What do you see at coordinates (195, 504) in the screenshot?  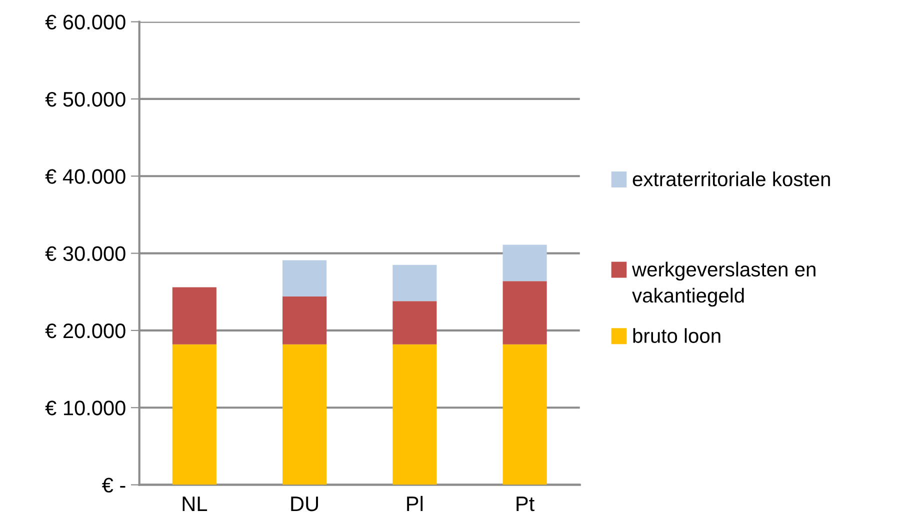 I see `x-tick-label: NL` at bounding box center [195, 504].